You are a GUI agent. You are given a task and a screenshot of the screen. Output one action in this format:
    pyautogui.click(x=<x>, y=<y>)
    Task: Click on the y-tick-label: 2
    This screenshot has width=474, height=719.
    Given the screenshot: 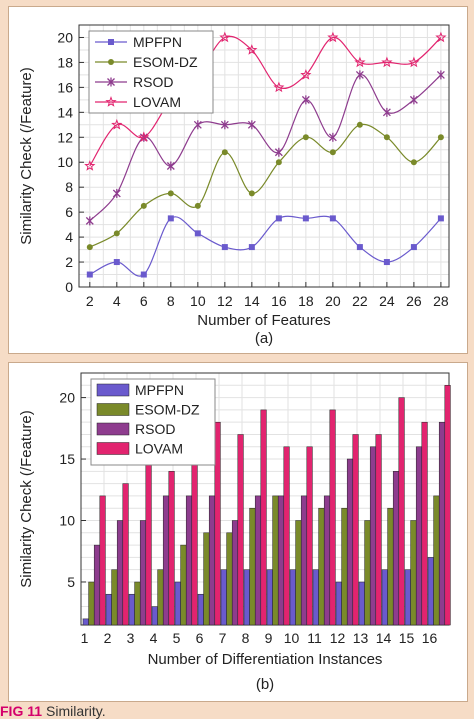 What is the action you would take?
    pyautogui.click(x=69, y=262)
    